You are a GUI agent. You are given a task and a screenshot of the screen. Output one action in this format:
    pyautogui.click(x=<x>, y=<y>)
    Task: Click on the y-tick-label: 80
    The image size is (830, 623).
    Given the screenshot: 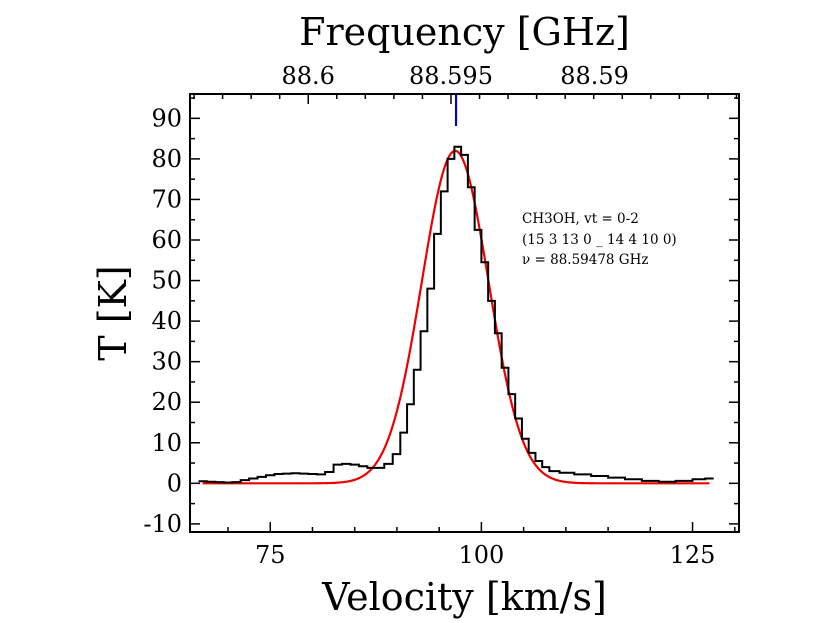 What is the action you would take?
    pyautogui.click(x=166, y=159)
    